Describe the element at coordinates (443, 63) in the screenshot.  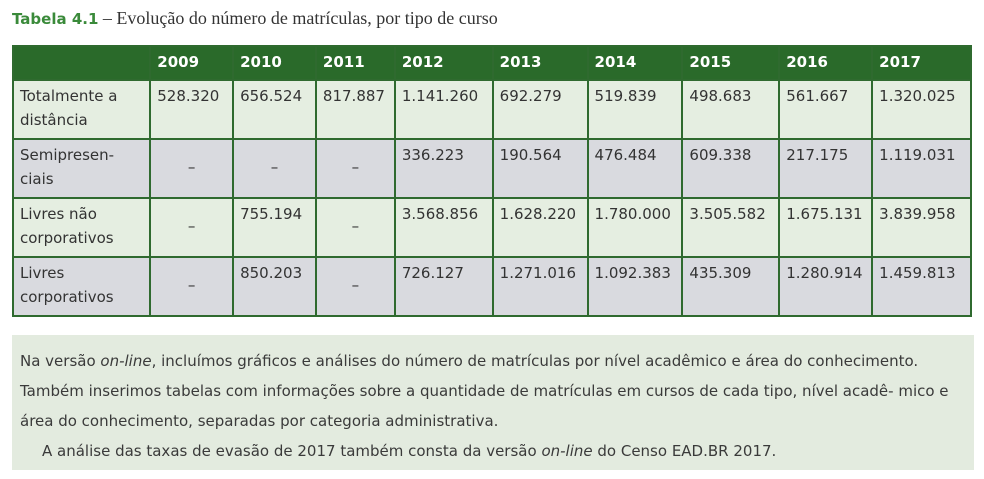
I see `header-cell: 2012` at that location.